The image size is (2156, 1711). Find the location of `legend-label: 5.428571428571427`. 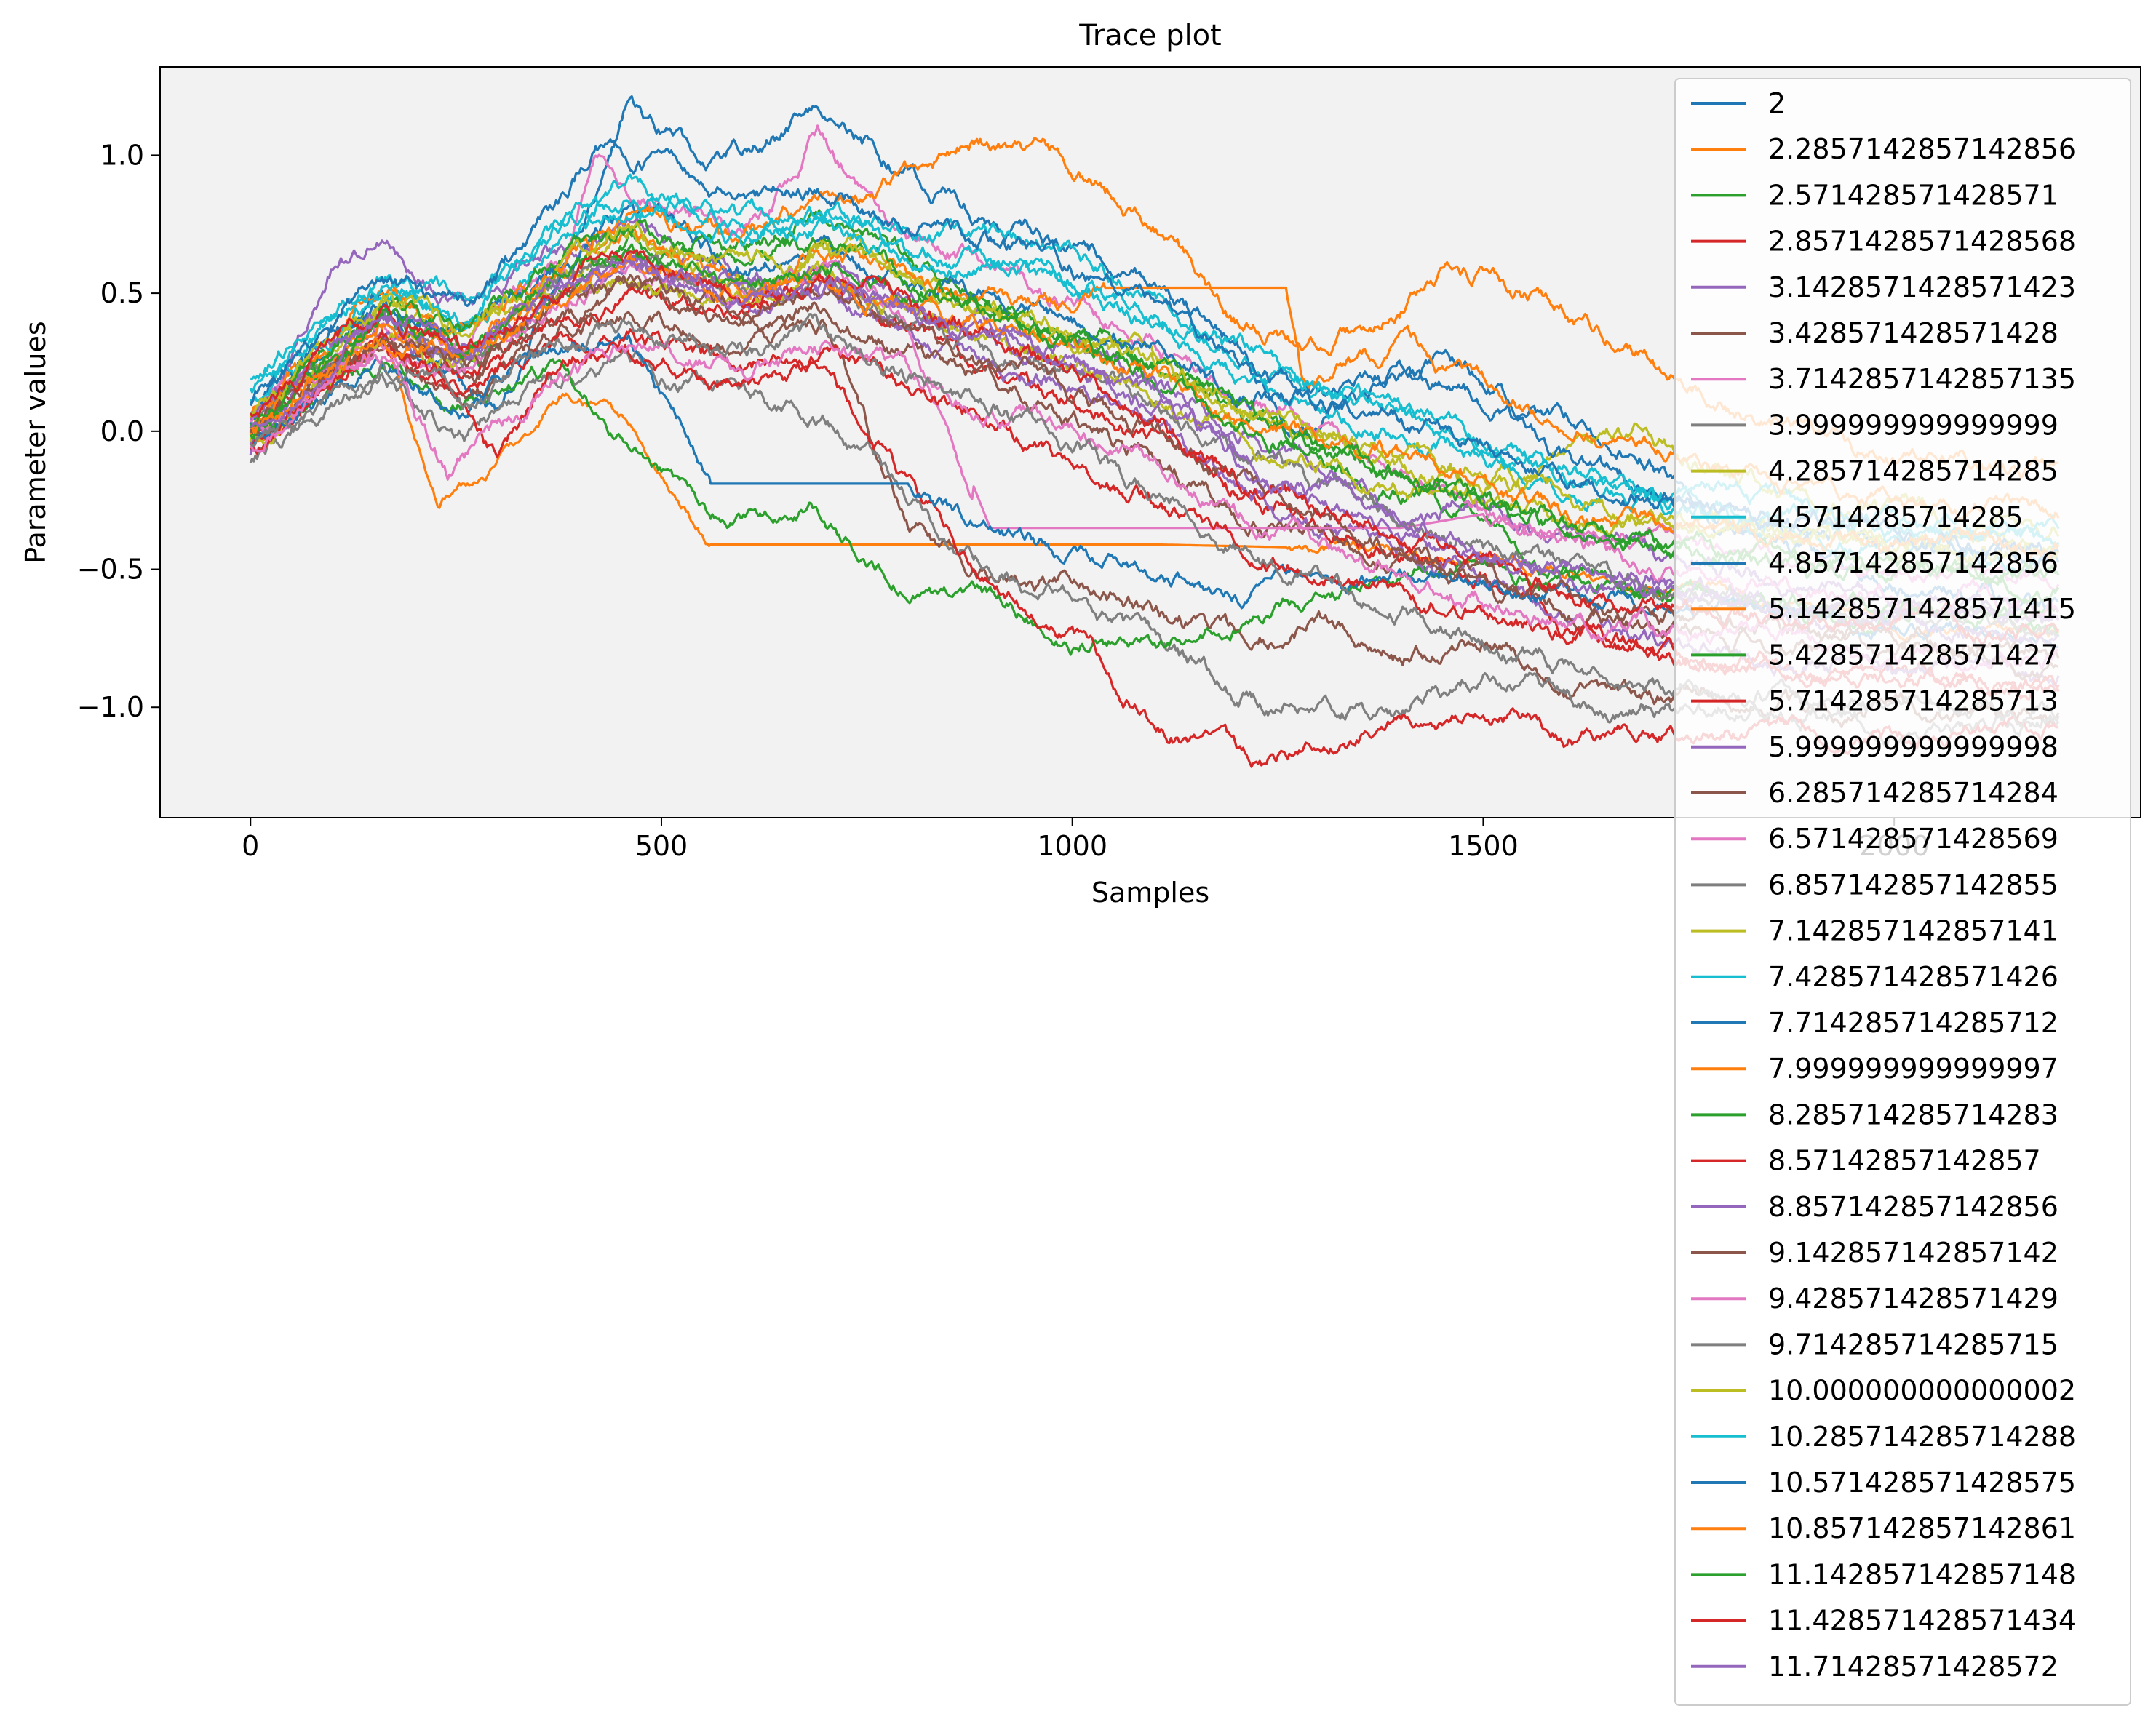

legend-label: 5.428571428571427 is located at coordinates (1913, 655).